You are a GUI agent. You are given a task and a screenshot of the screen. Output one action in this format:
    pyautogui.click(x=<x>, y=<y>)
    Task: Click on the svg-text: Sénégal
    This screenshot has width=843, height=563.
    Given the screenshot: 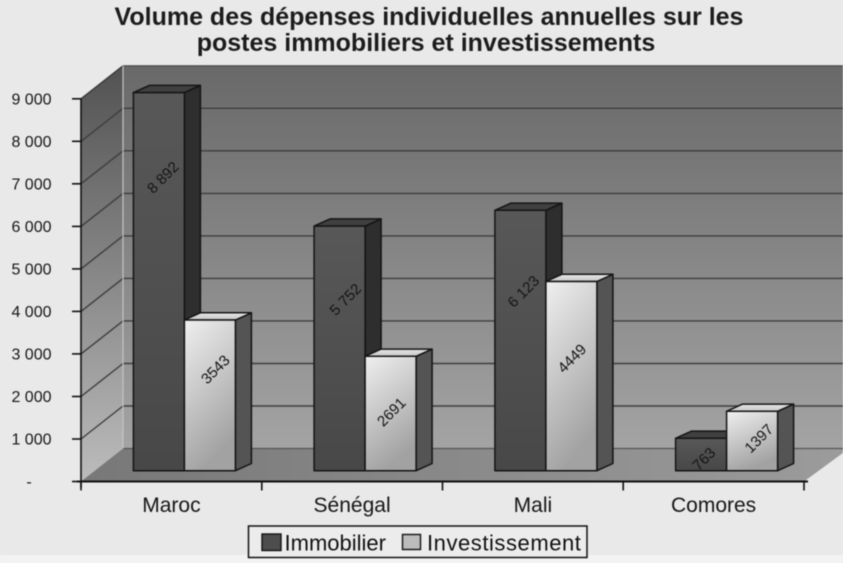 What is the action you would take?
    pyautogui.click(x=352, y=505)
    